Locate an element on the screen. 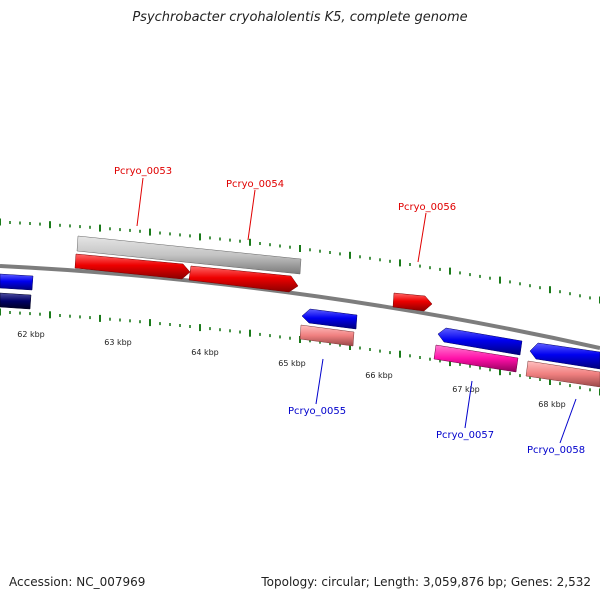 Image resolution: width=600 pixels, height=600 pixels. tick-label-66: 66 kbp is located at coordinates (379, 375).